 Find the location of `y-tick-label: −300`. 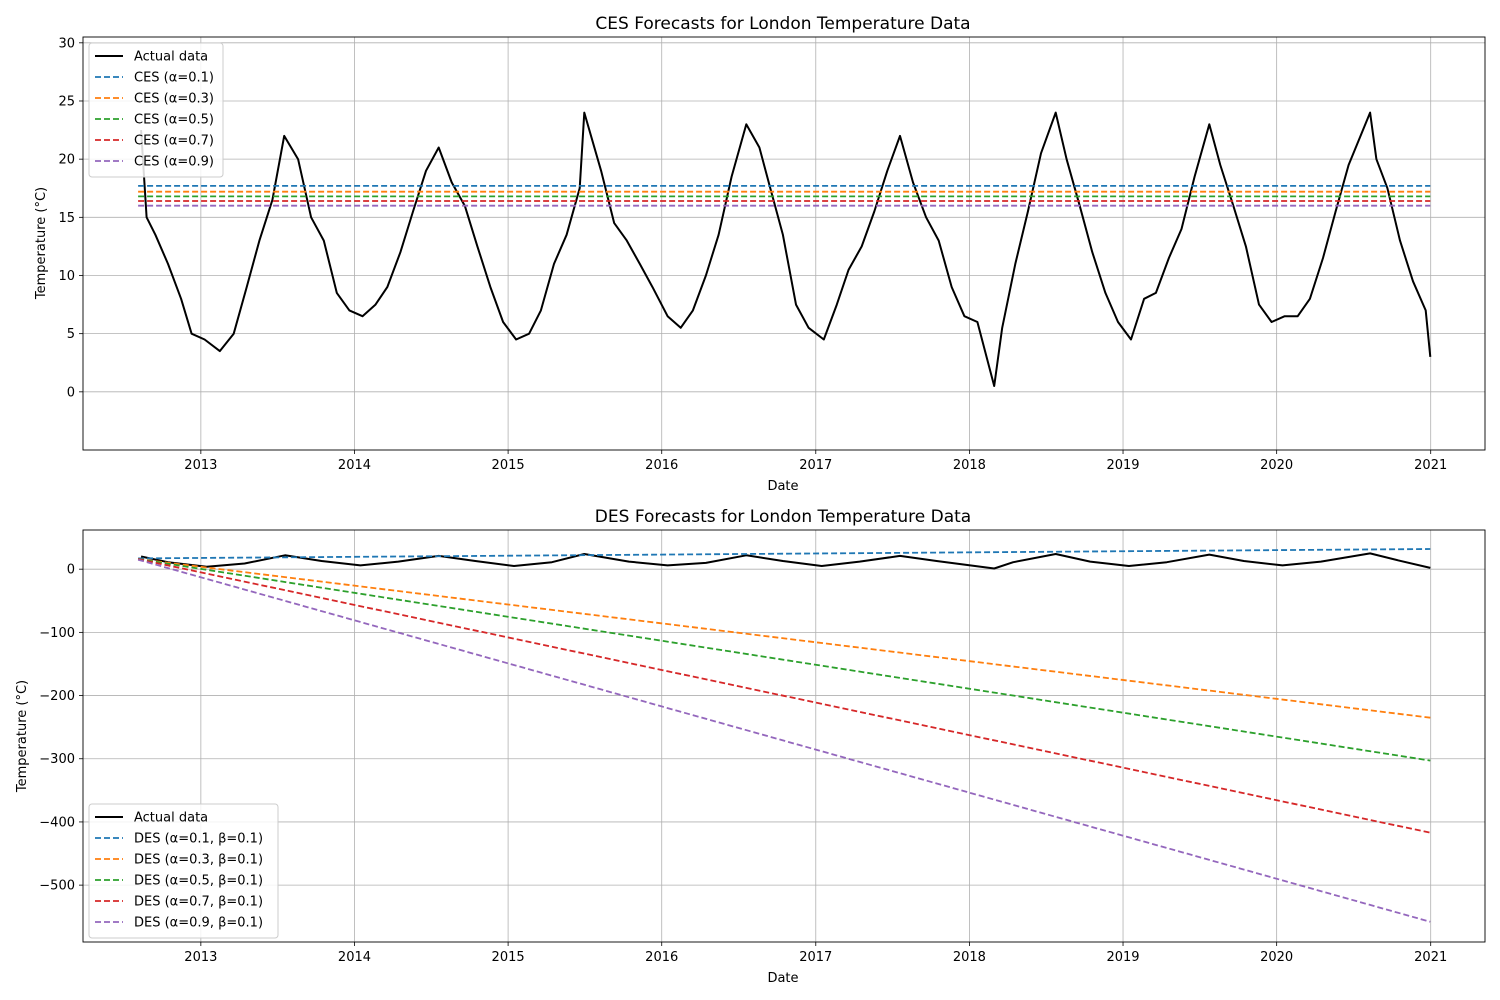

y-tick-label: −300 is located at coordinates (57, 759).